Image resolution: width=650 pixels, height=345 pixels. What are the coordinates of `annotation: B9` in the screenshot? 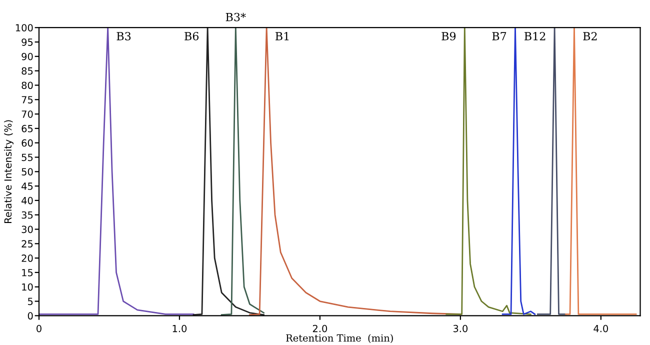 It's located at (449, 36).